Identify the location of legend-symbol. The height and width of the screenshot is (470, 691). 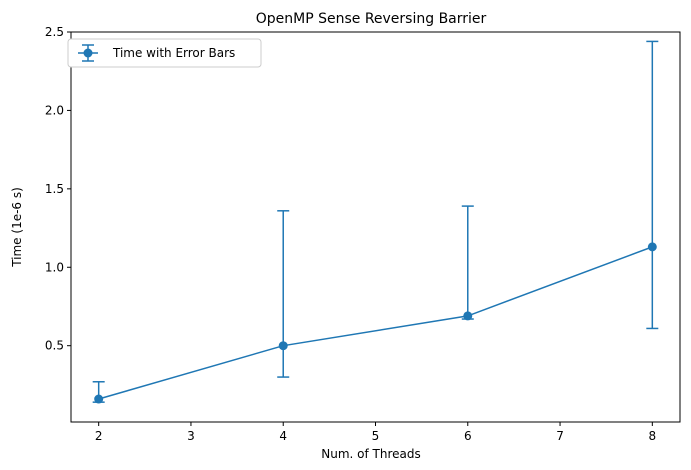
(88, 53).